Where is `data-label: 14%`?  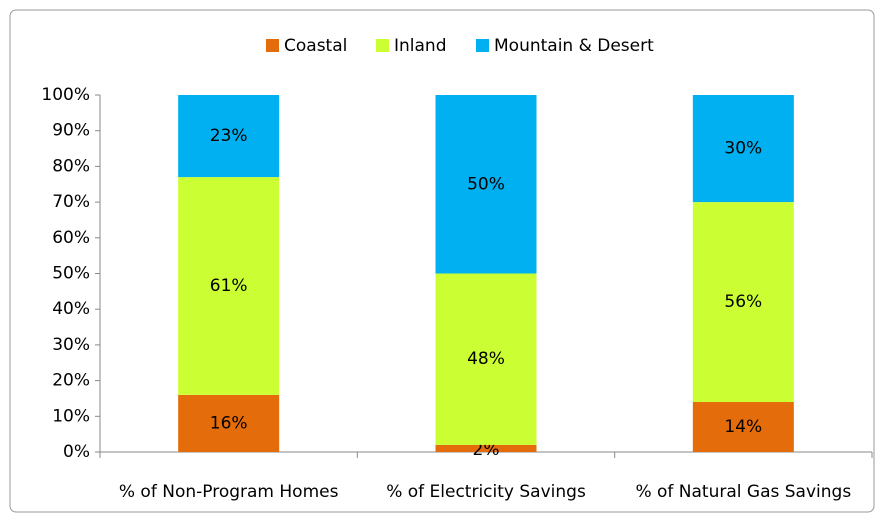
data-label: 14% is located at coordinates (743, 427).